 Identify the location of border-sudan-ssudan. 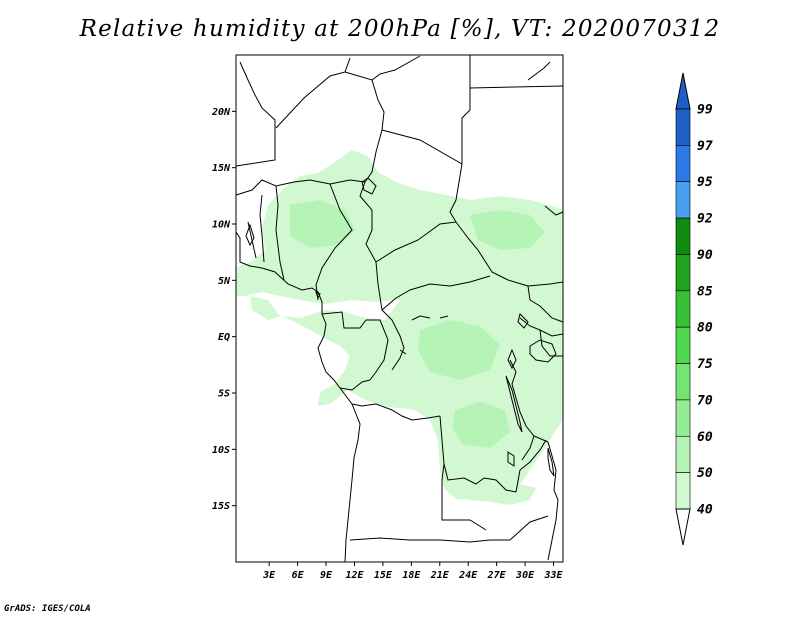
(515, 262).